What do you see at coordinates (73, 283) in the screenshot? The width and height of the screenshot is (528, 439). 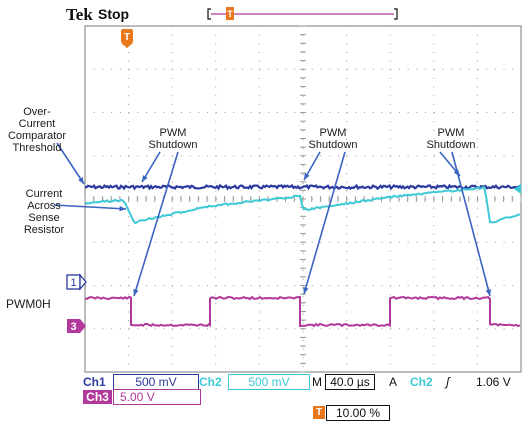 I see `ch1-marker-label: 1` at bounding box center [73, 283].